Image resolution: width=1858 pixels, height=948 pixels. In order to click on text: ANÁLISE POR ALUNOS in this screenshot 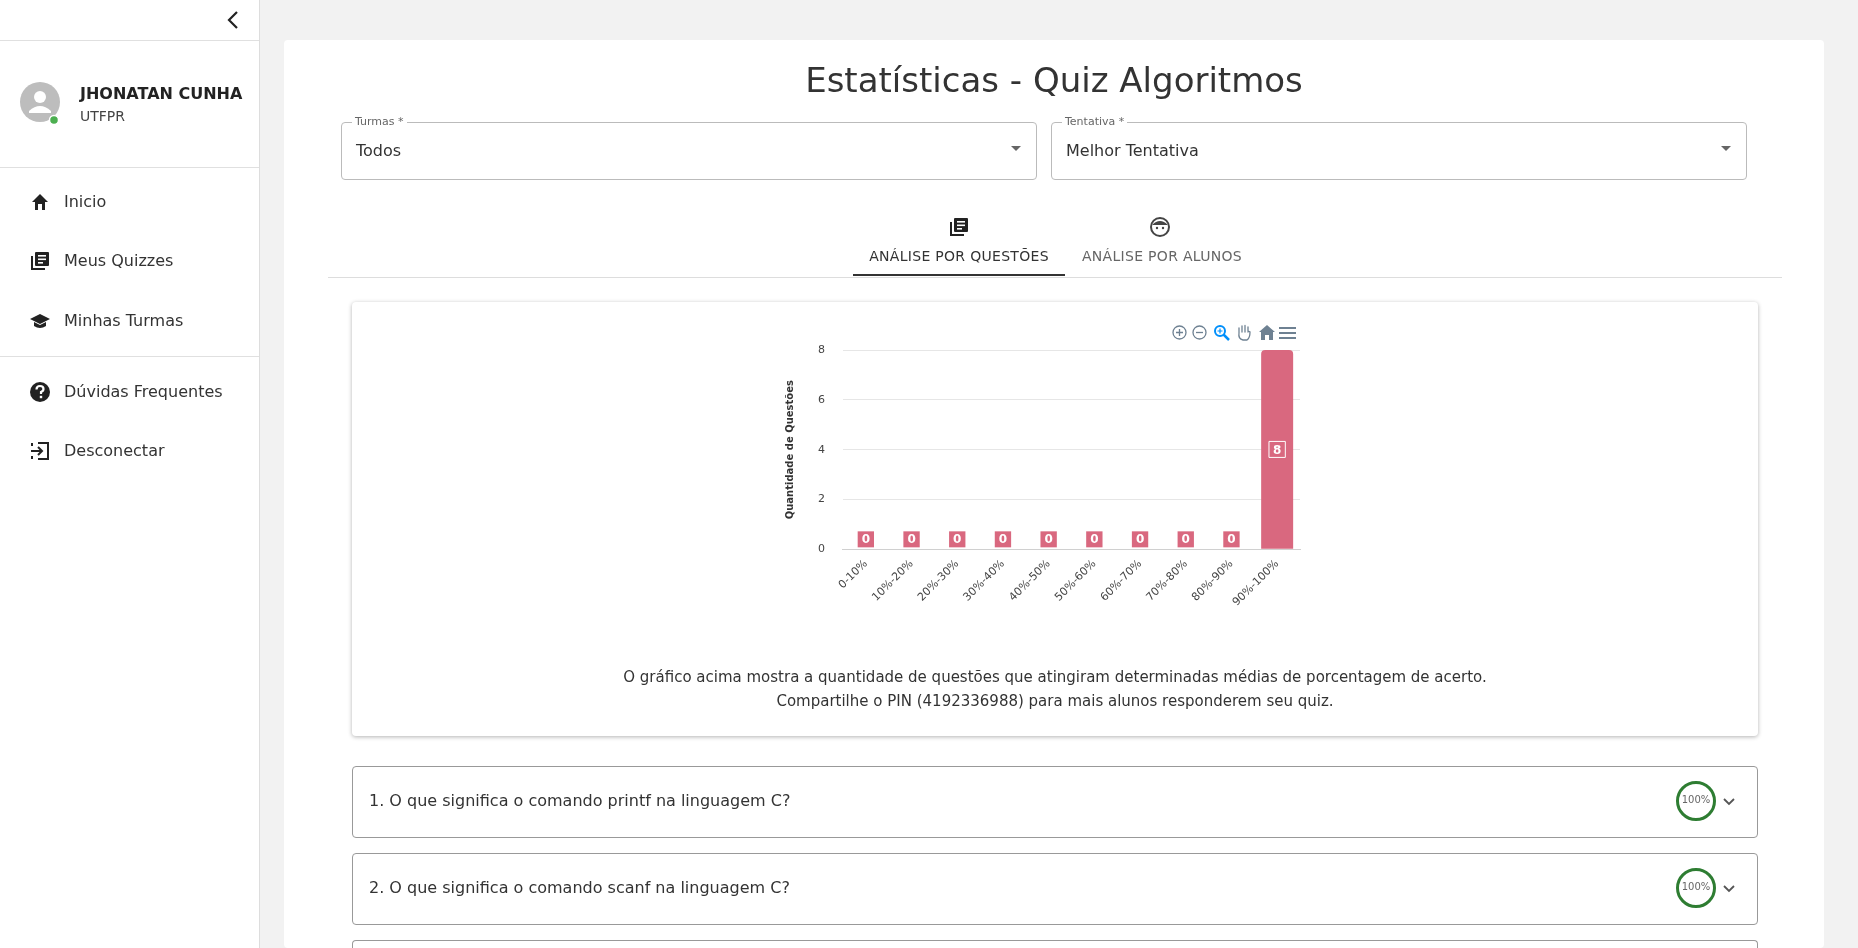, I will do `click(1162, 256)`.